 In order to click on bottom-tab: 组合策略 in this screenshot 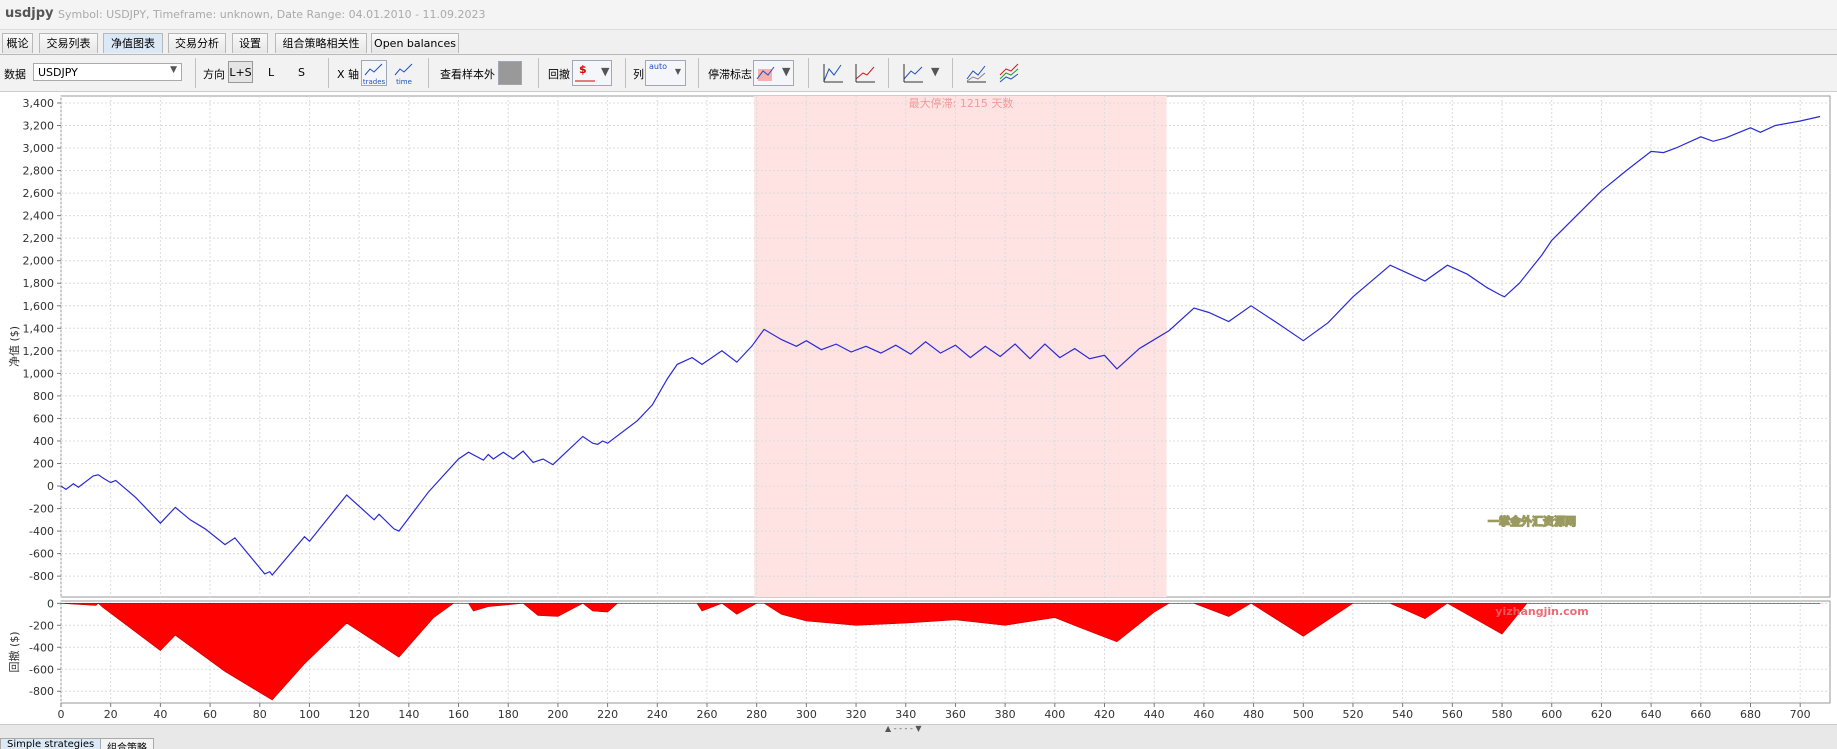, I will do `click(127, 743)`.